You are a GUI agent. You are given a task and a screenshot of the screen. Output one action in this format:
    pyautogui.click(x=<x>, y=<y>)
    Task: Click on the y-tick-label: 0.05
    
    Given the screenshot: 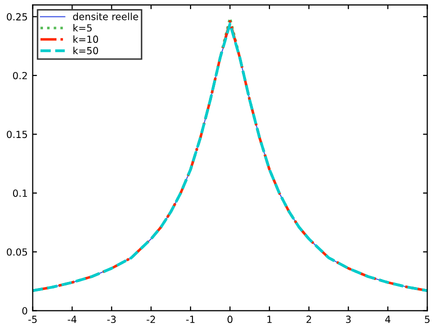 What is the action you would take?
    pyautogui.click(x=16, y=252)
    